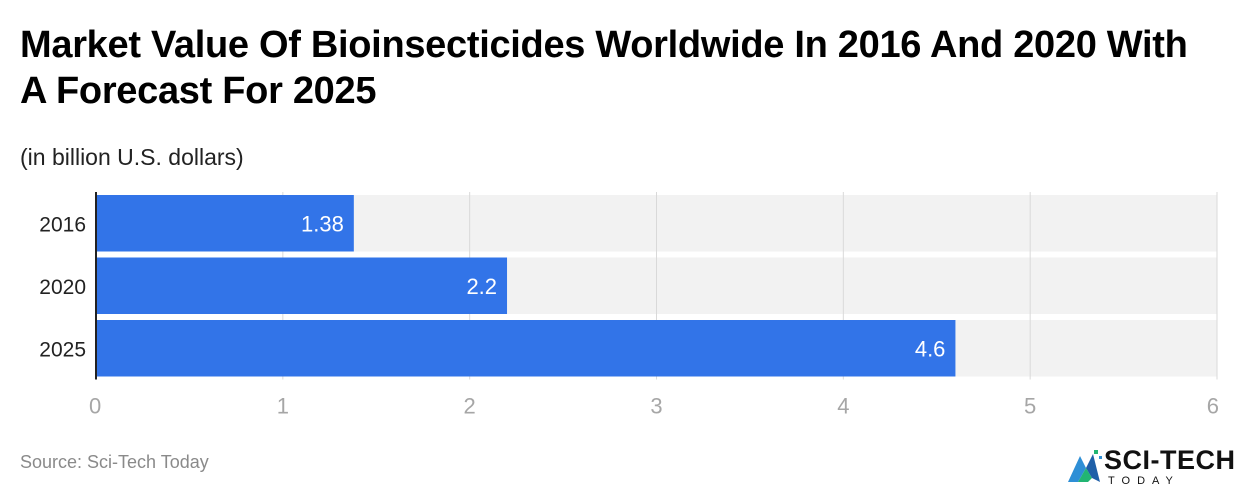 The width and height of the screenshot is (1240, 494). I want to click on x-tick-label: 0, so click(95, 406).